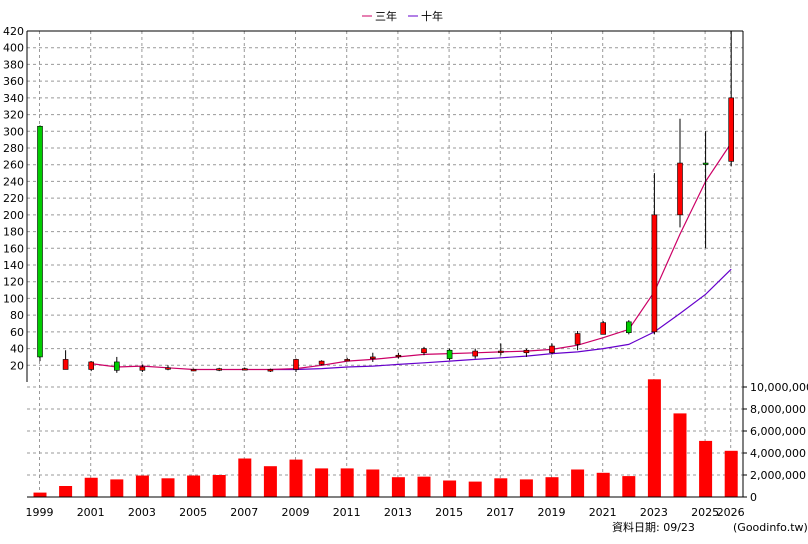  I want to click on year-tick-label: 2005, so click(193, 512).